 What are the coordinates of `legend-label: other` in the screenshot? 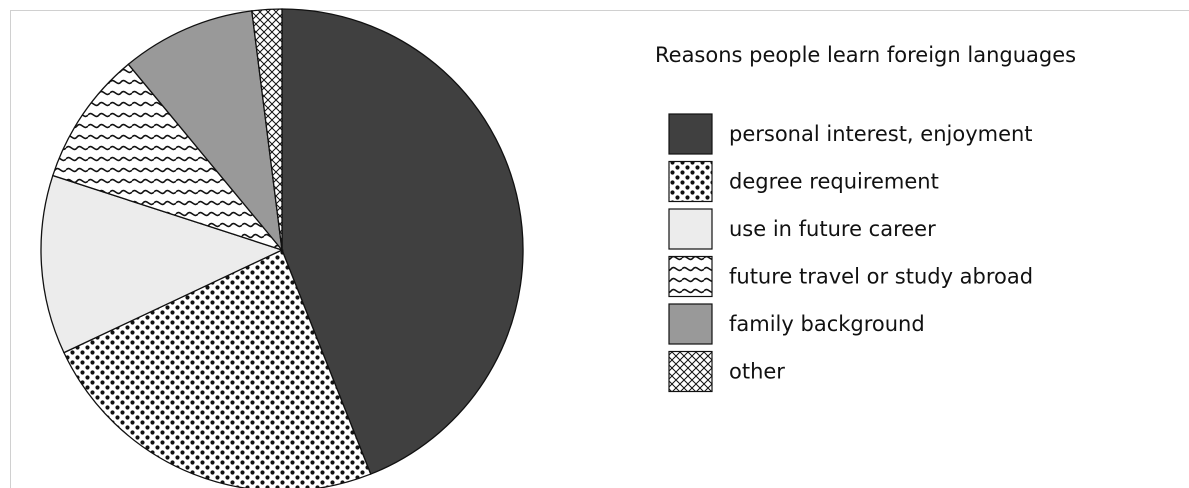 It's located at (757, 372).